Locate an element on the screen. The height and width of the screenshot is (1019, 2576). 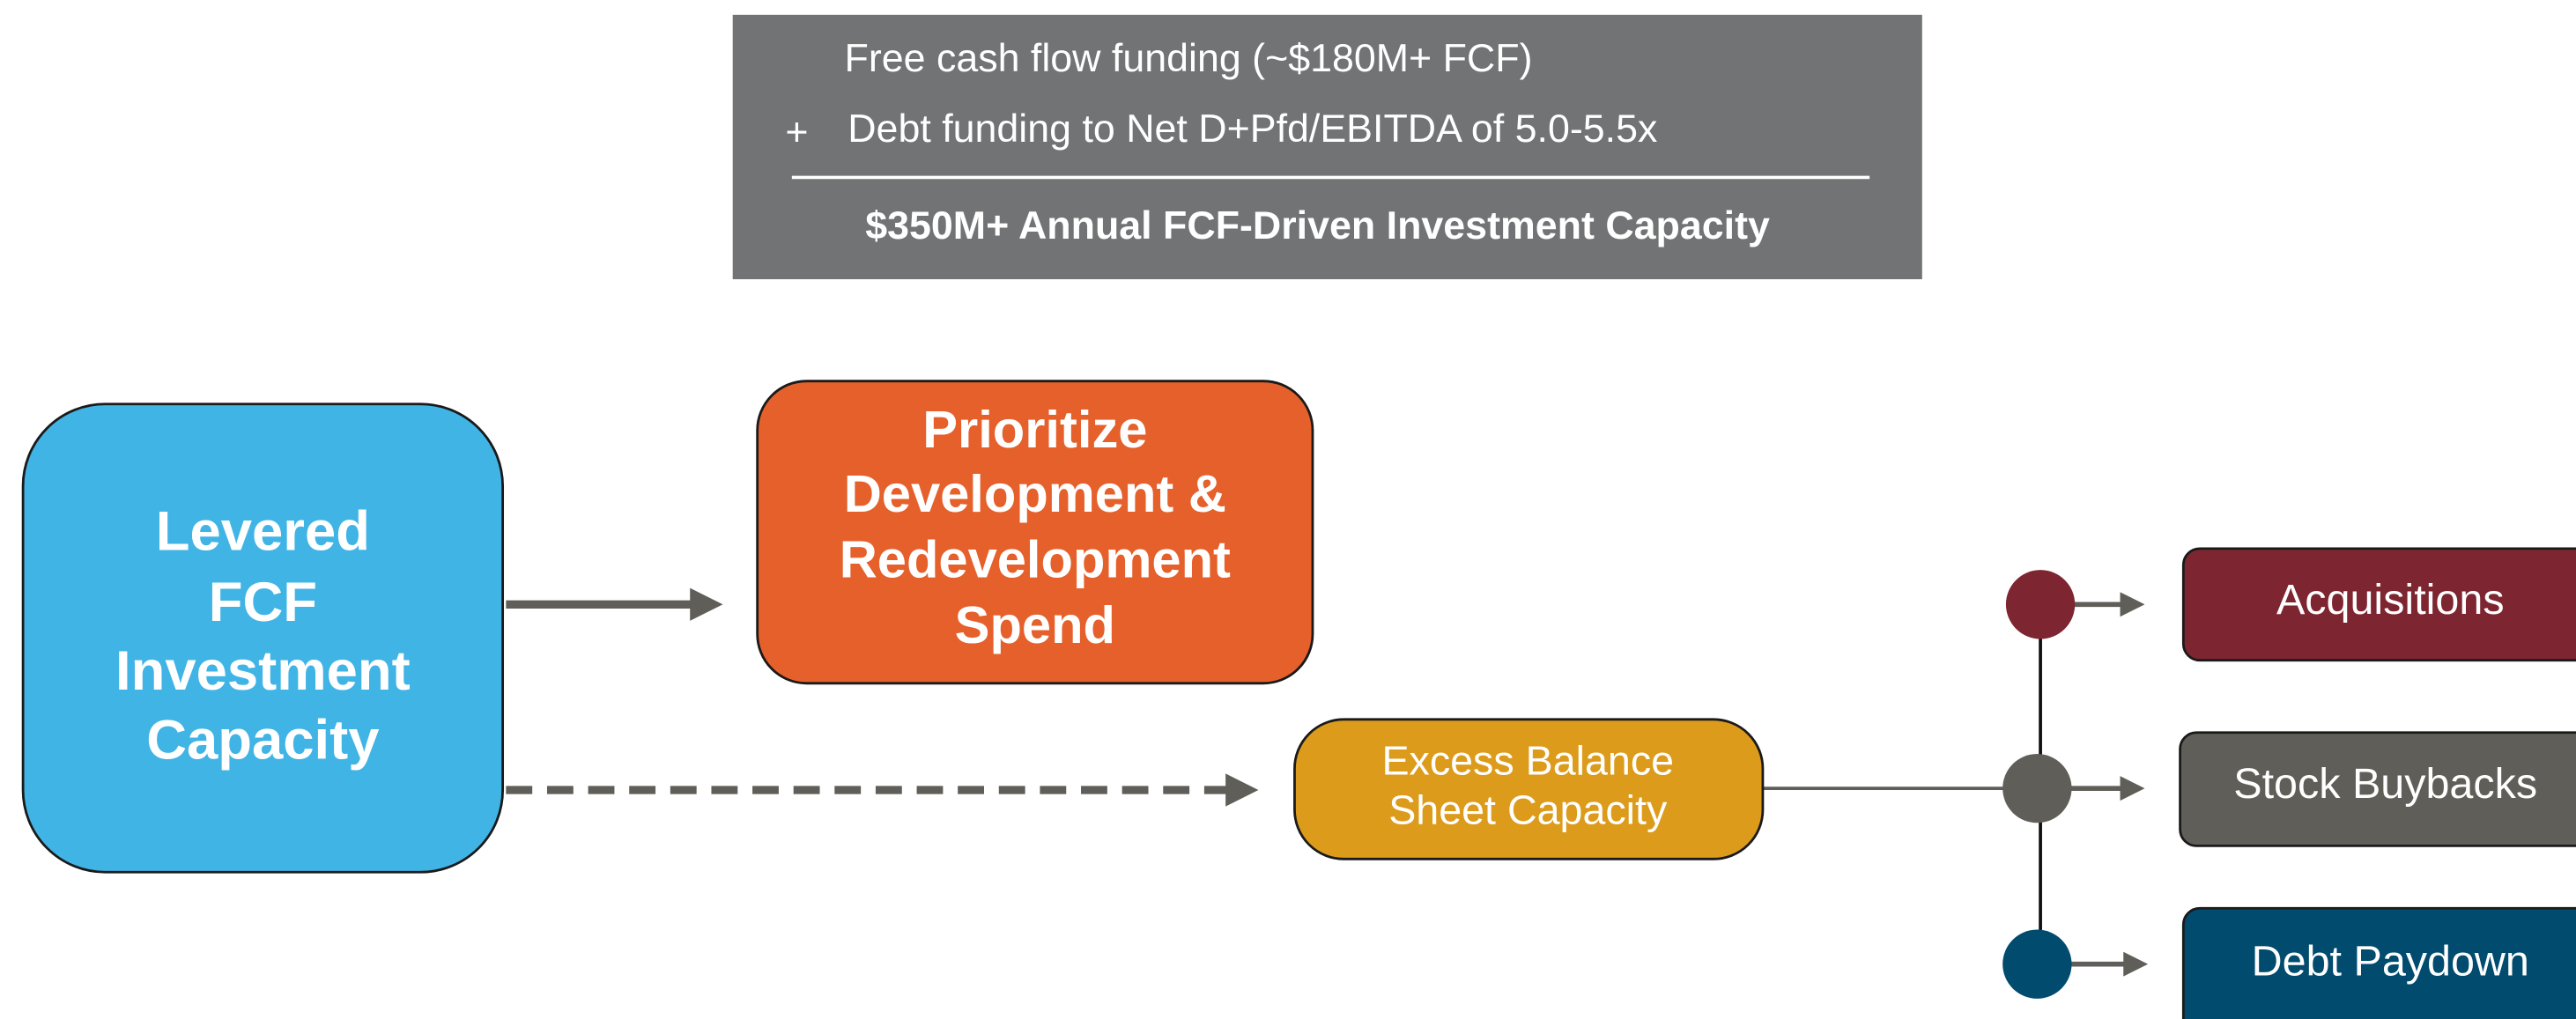
node-label: Sheet Capacity is located at coordinates (1528, 809).